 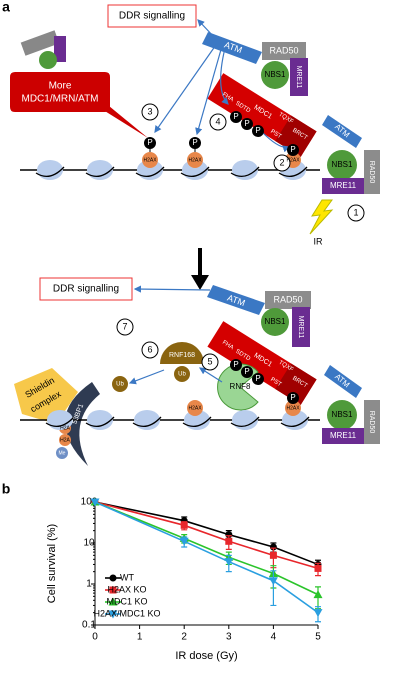 What do you see at coordinates (120, 115) in the screenshot?
I see `callout-pointer` at bounding box center [120, 115].